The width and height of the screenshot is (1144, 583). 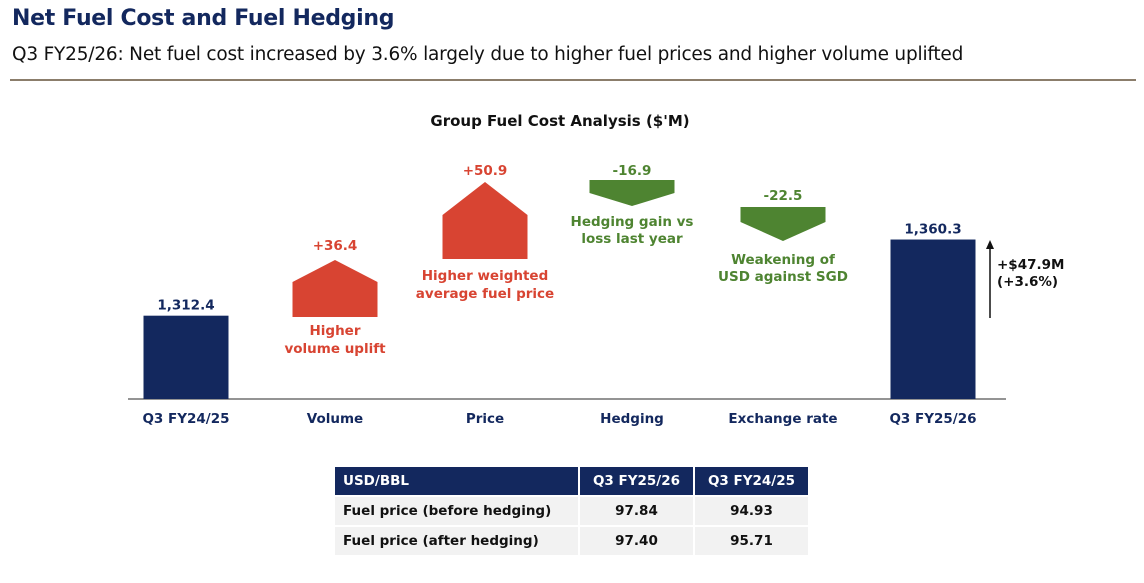 What do you see at coordinates (185, 419) in the screenshot?
I see `category-label: Q3 FY24/25` at bounding box center [185, 419].